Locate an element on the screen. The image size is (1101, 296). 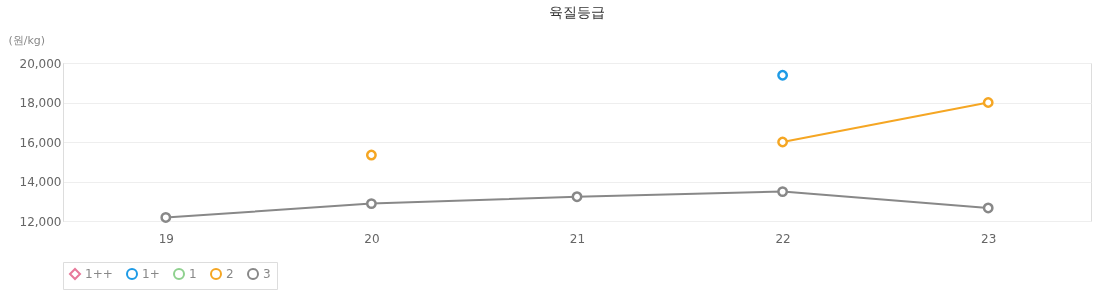
y-tick-label: 14,000 is located at coordinates (40, 182).